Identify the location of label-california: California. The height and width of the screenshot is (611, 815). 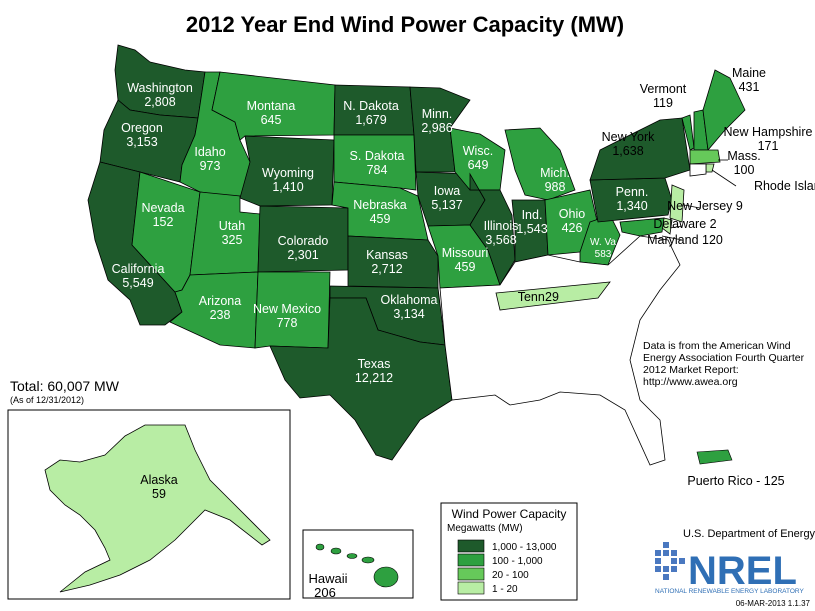
(138, 269).